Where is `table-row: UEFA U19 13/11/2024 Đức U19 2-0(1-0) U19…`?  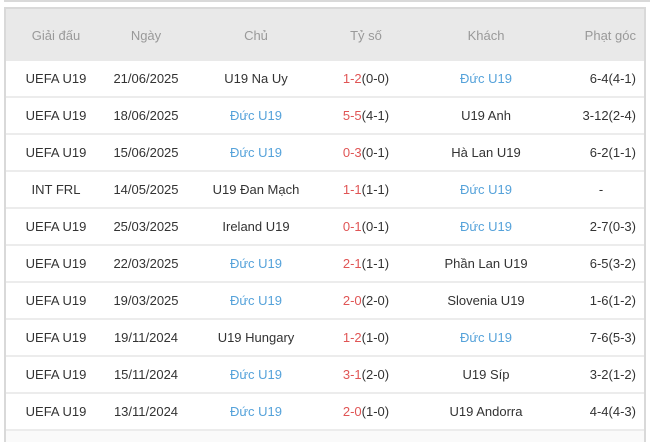
table-row: UEFA U19 13/11/2024 Đức U19 2-0(1-0) U19… is located at coordinates (325, 412).